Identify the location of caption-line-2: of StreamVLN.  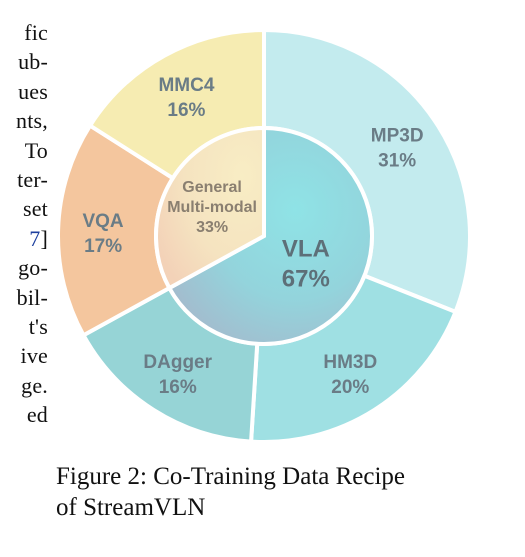
(131, 507).